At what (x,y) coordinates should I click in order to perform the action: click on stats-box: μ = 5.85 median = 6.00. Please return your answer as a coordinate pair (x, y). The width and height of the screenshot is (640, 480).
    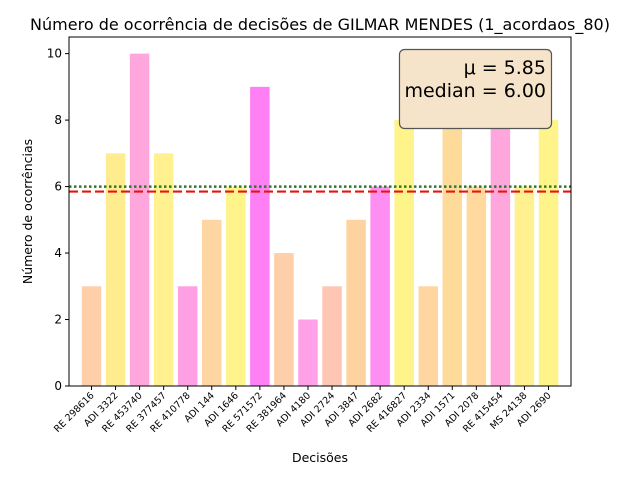
    Looking at the image, I should click on (475, 89).